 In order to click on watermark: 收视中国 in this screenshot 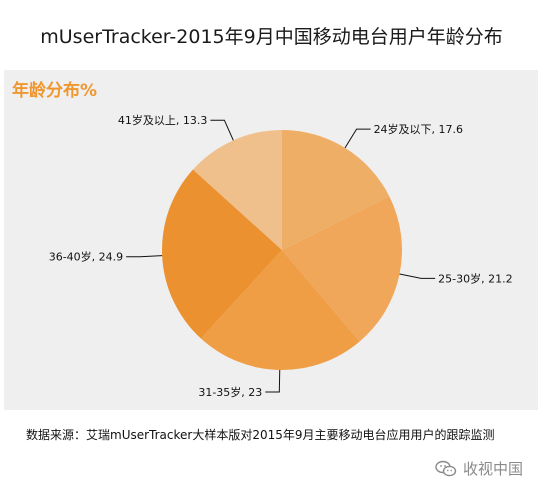, I will do `click(479, 468)`.